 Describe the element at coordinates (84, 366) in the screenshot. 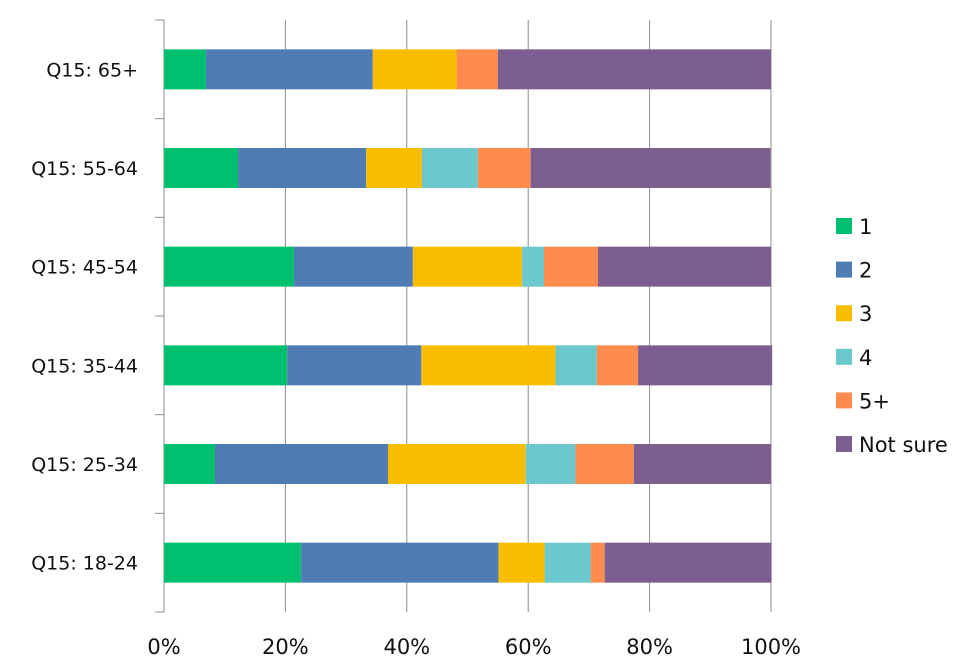

I see `category-label: Q15: 35-44` at that location.